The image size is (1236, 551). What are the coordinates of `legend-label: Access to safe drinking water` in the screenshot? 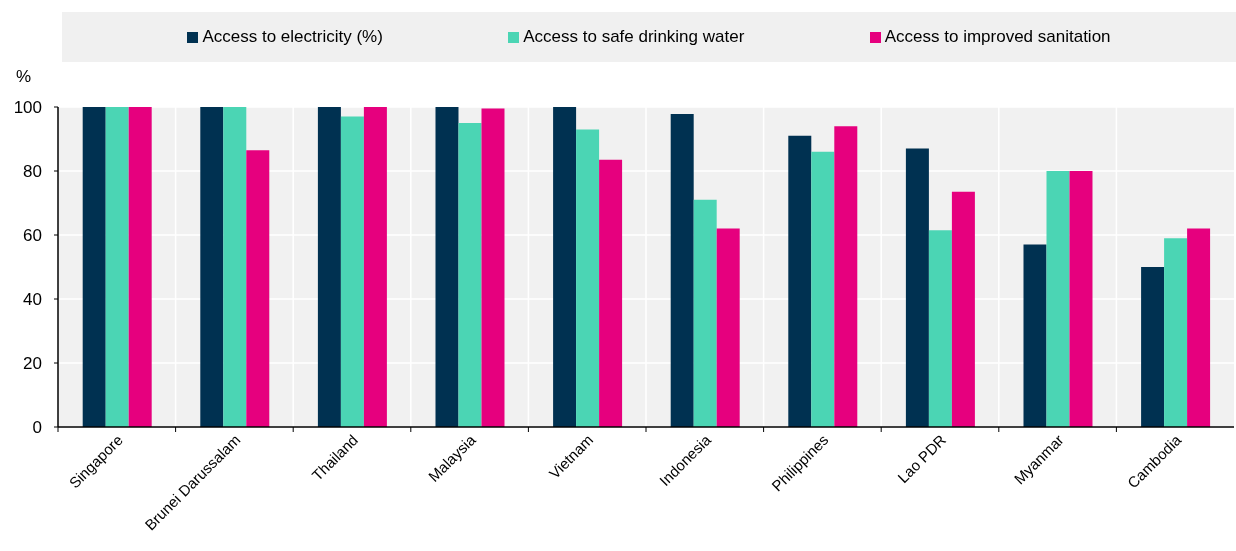 It's located at (634, 37).